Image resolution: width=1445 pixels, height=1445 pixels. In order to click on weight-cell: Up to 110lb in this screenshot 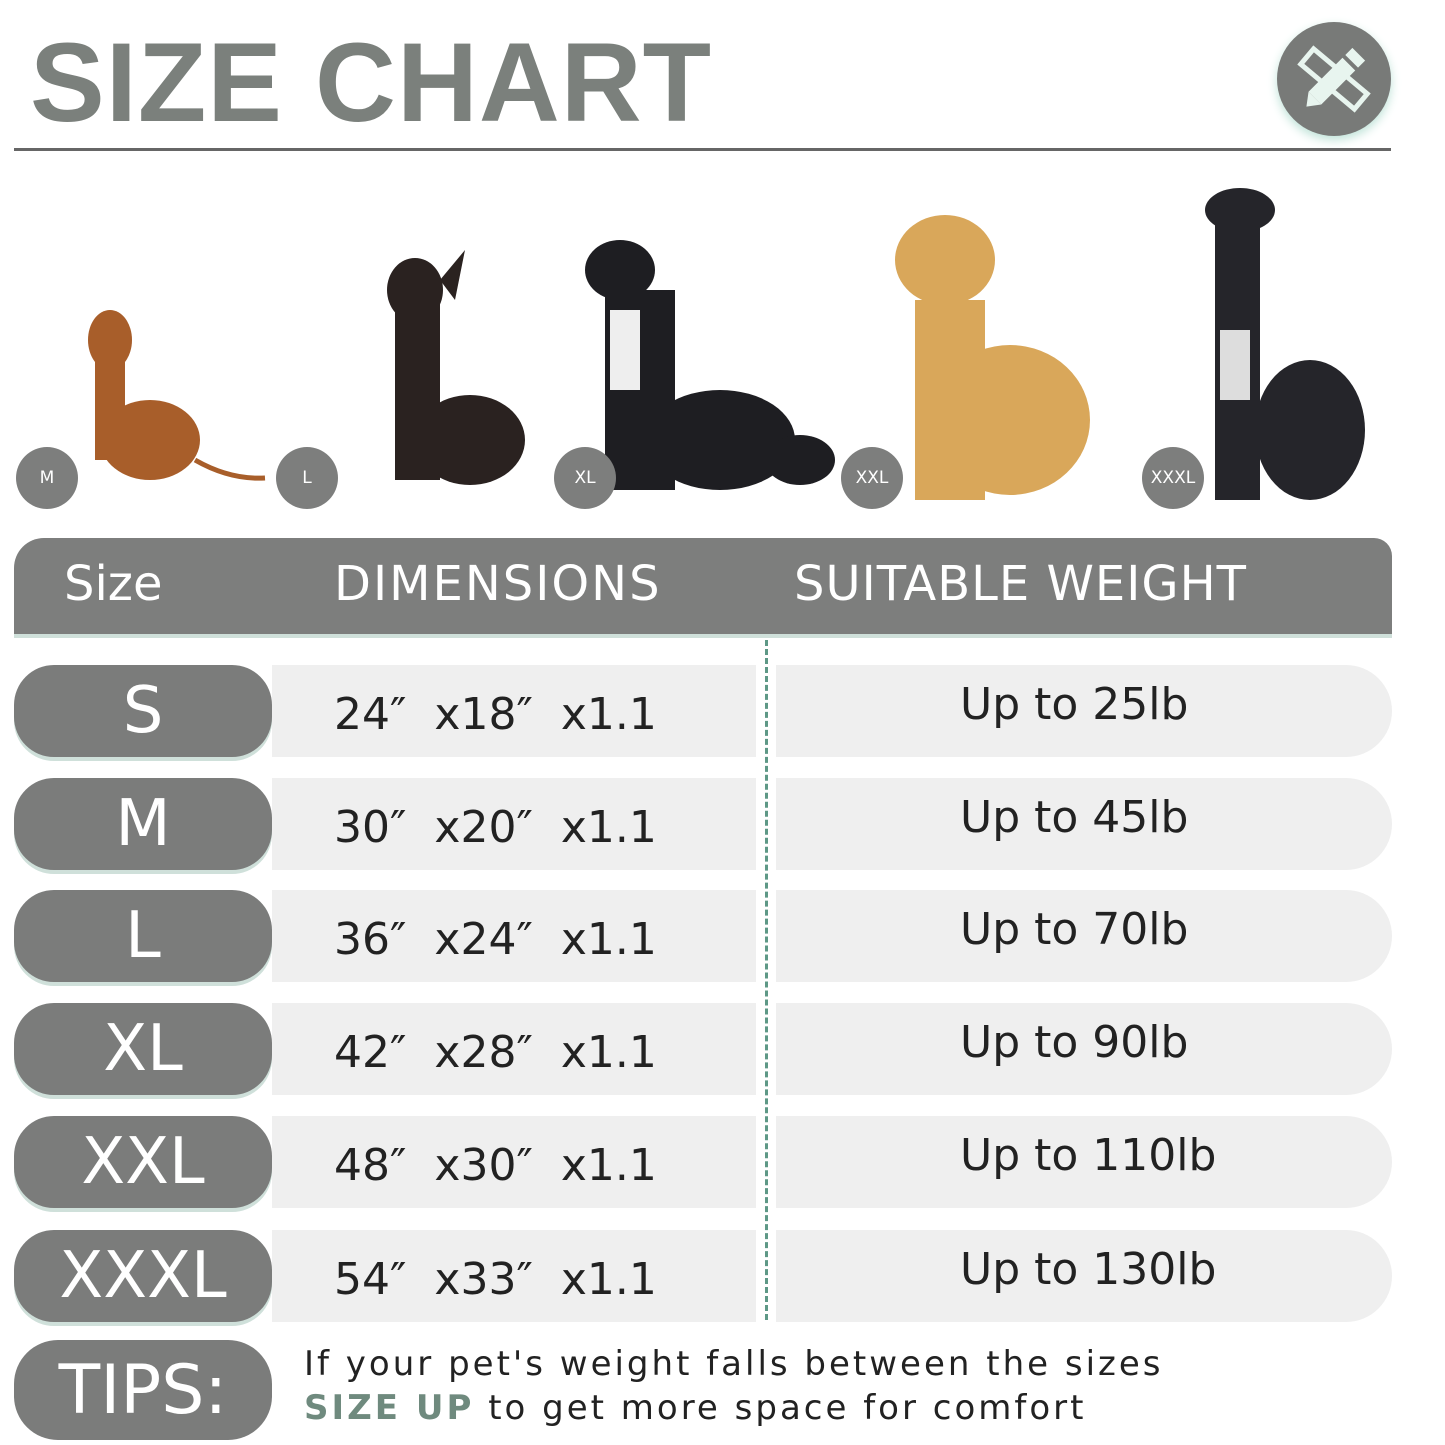, I will do `click(1088, 1155)`.